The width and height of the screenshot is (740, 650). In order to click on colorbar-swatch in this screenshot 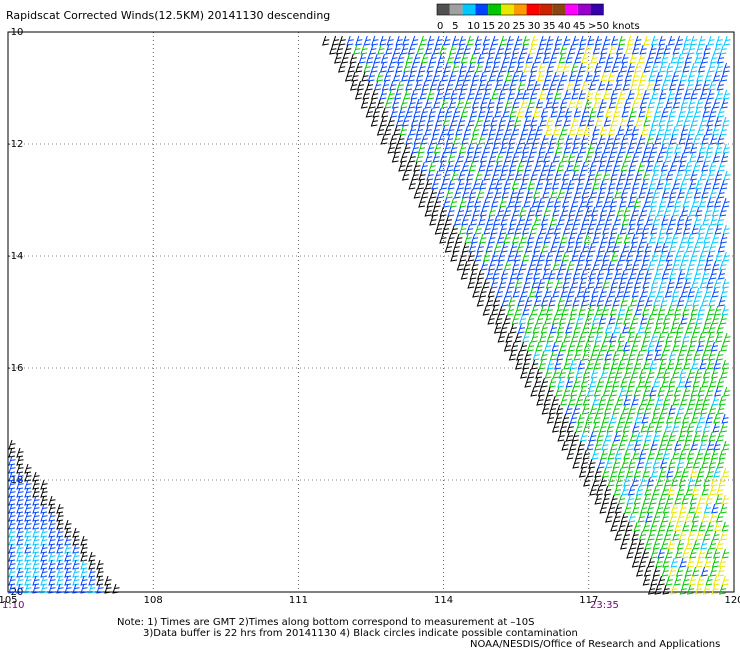, I will do `click(443, 9)`.